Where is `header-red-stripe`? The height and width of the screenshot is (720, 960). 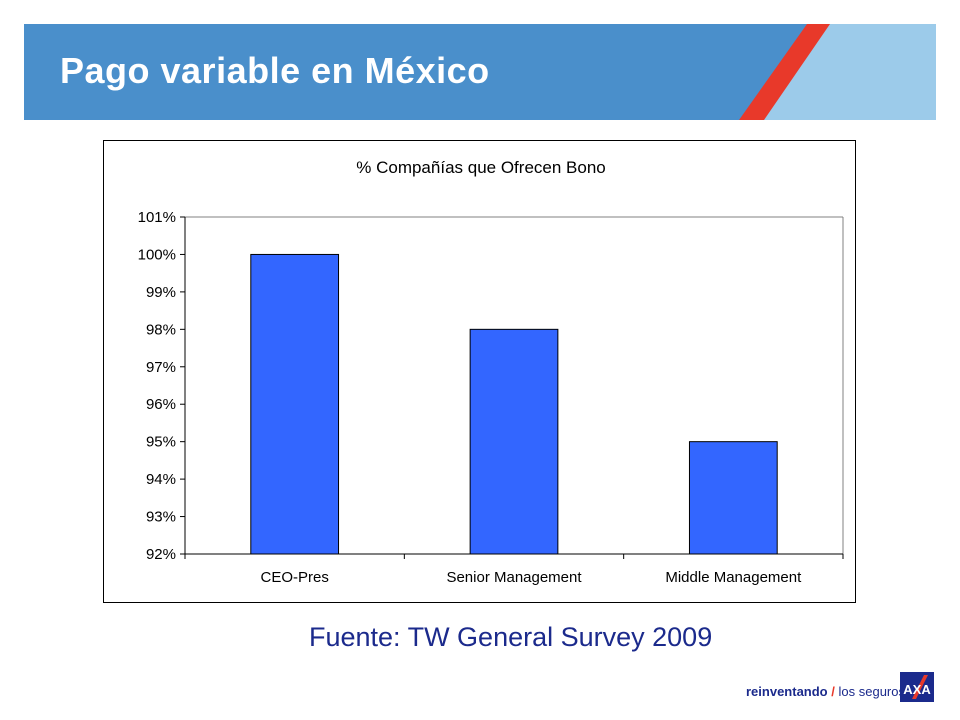 header-red-stripe is located at coordinates (784, 72).